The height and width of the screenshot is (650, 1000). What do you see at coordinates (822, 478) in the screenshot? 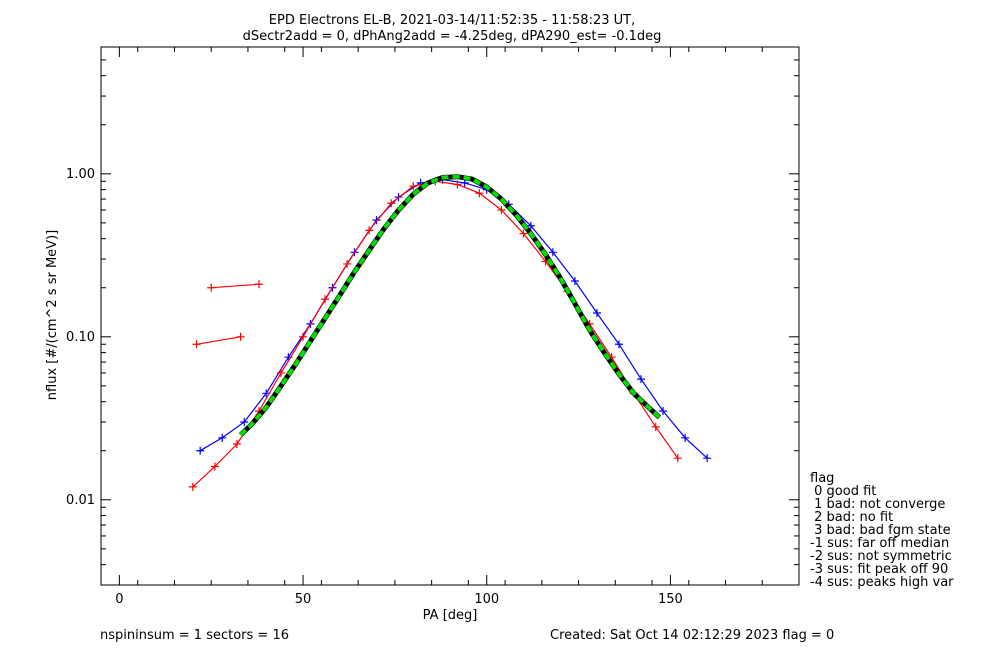
I see `legend-title: flag` at bounding box center [822, 478].